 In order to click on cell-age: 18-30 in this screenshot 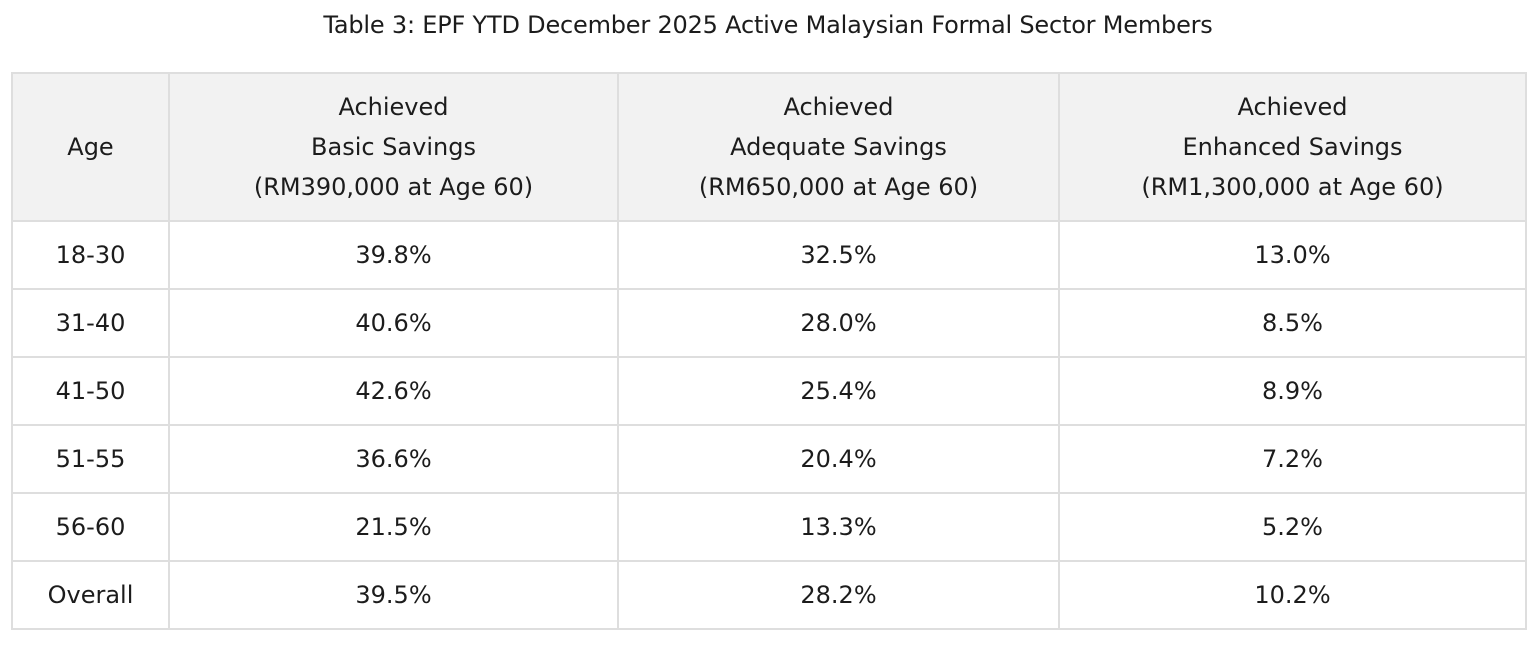, I will do `click(90, 255)`.